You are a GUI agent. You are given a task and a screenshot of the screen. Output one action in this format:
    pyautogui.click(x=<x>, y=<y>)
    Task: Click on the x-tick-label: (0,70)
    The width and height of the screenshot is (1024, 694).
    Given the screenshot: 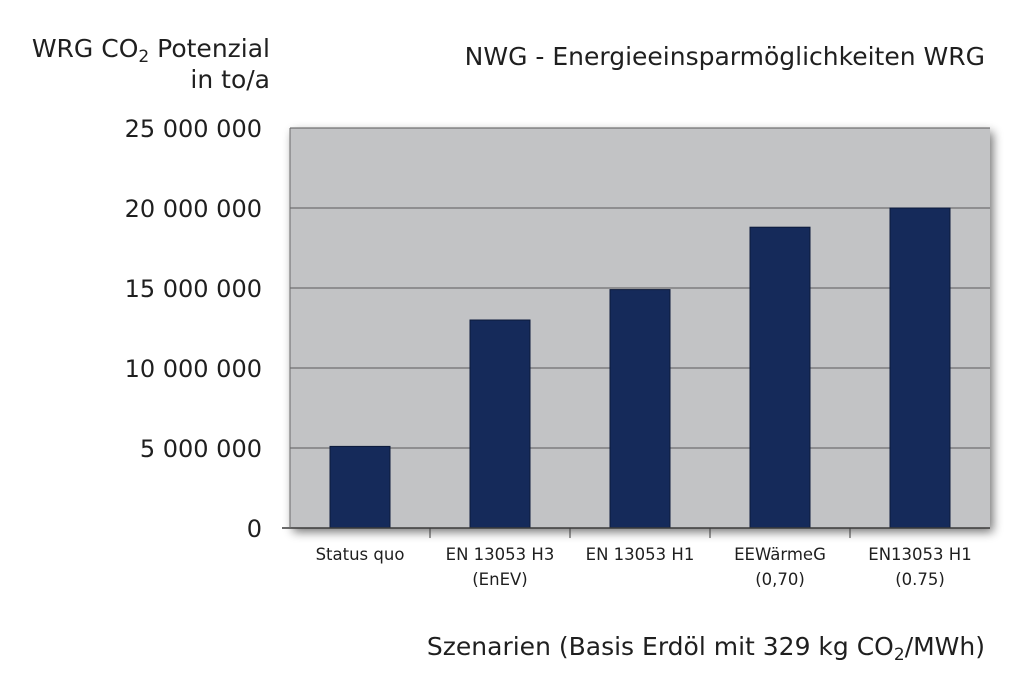 What is the action you would take?
    pyautogui.click(x=780, y=579)
    